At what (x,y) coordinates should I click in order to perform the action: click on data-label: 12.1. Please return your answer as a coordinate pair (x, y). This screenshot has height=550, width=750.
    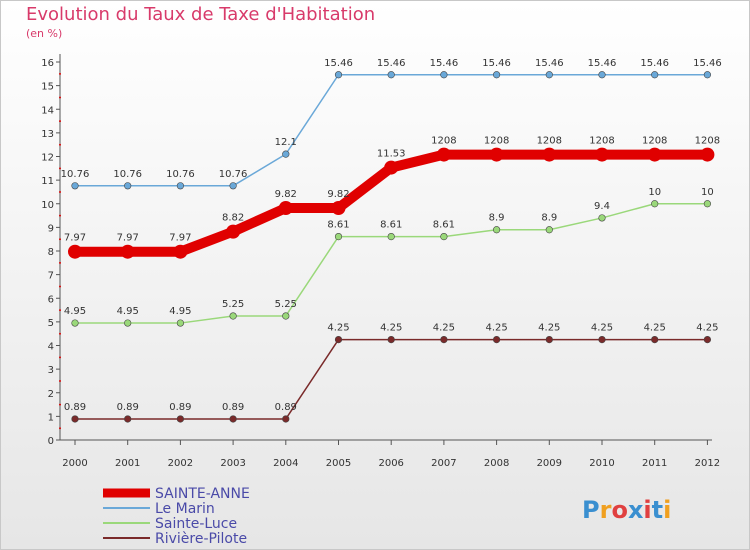
    Looking at the image, I should click on (286, 142).